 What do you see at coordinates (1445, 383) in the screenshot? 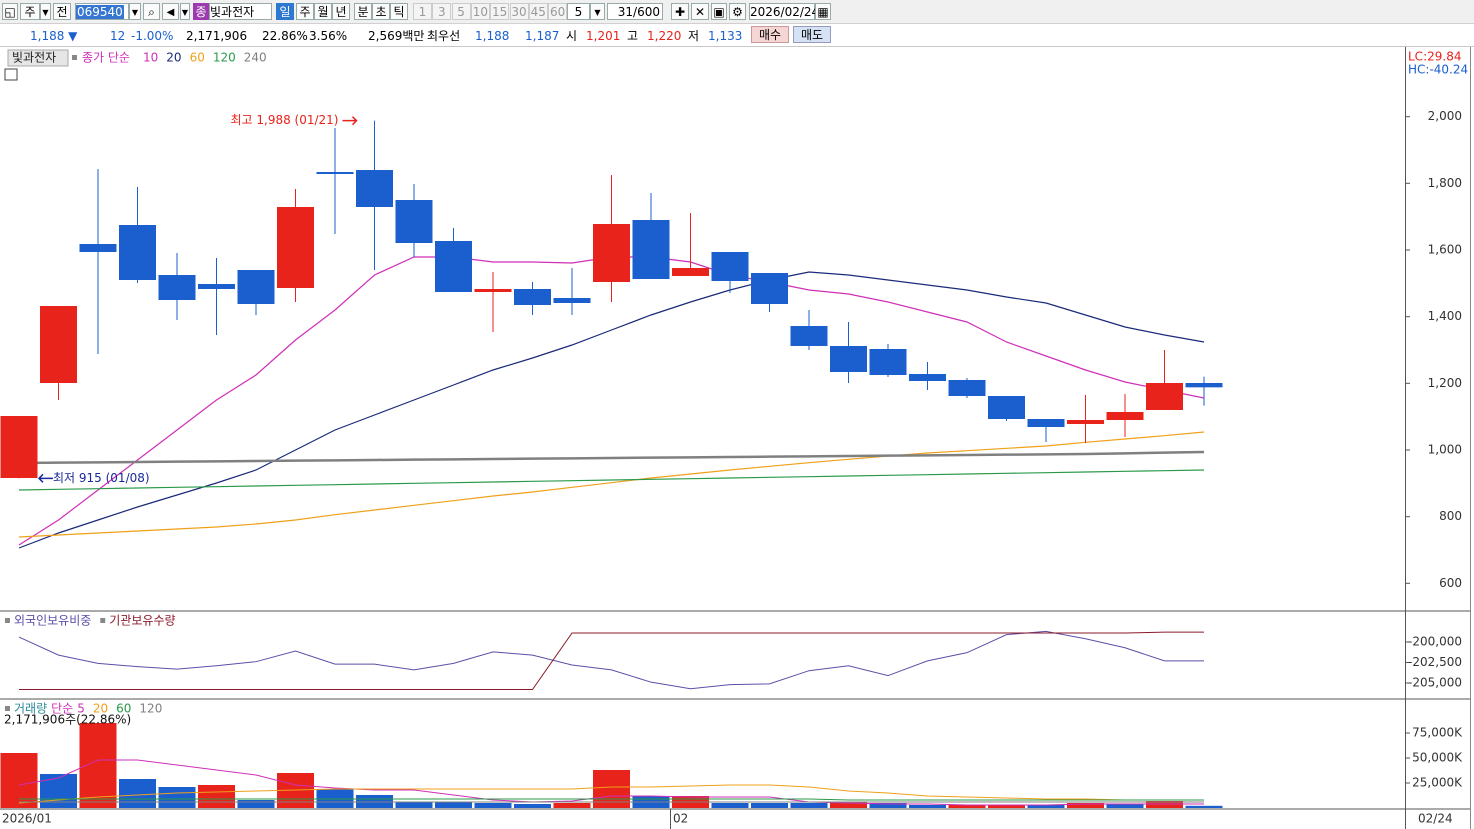
I see `y-tick-label: 1,200` at bounding box center [1445, 383].